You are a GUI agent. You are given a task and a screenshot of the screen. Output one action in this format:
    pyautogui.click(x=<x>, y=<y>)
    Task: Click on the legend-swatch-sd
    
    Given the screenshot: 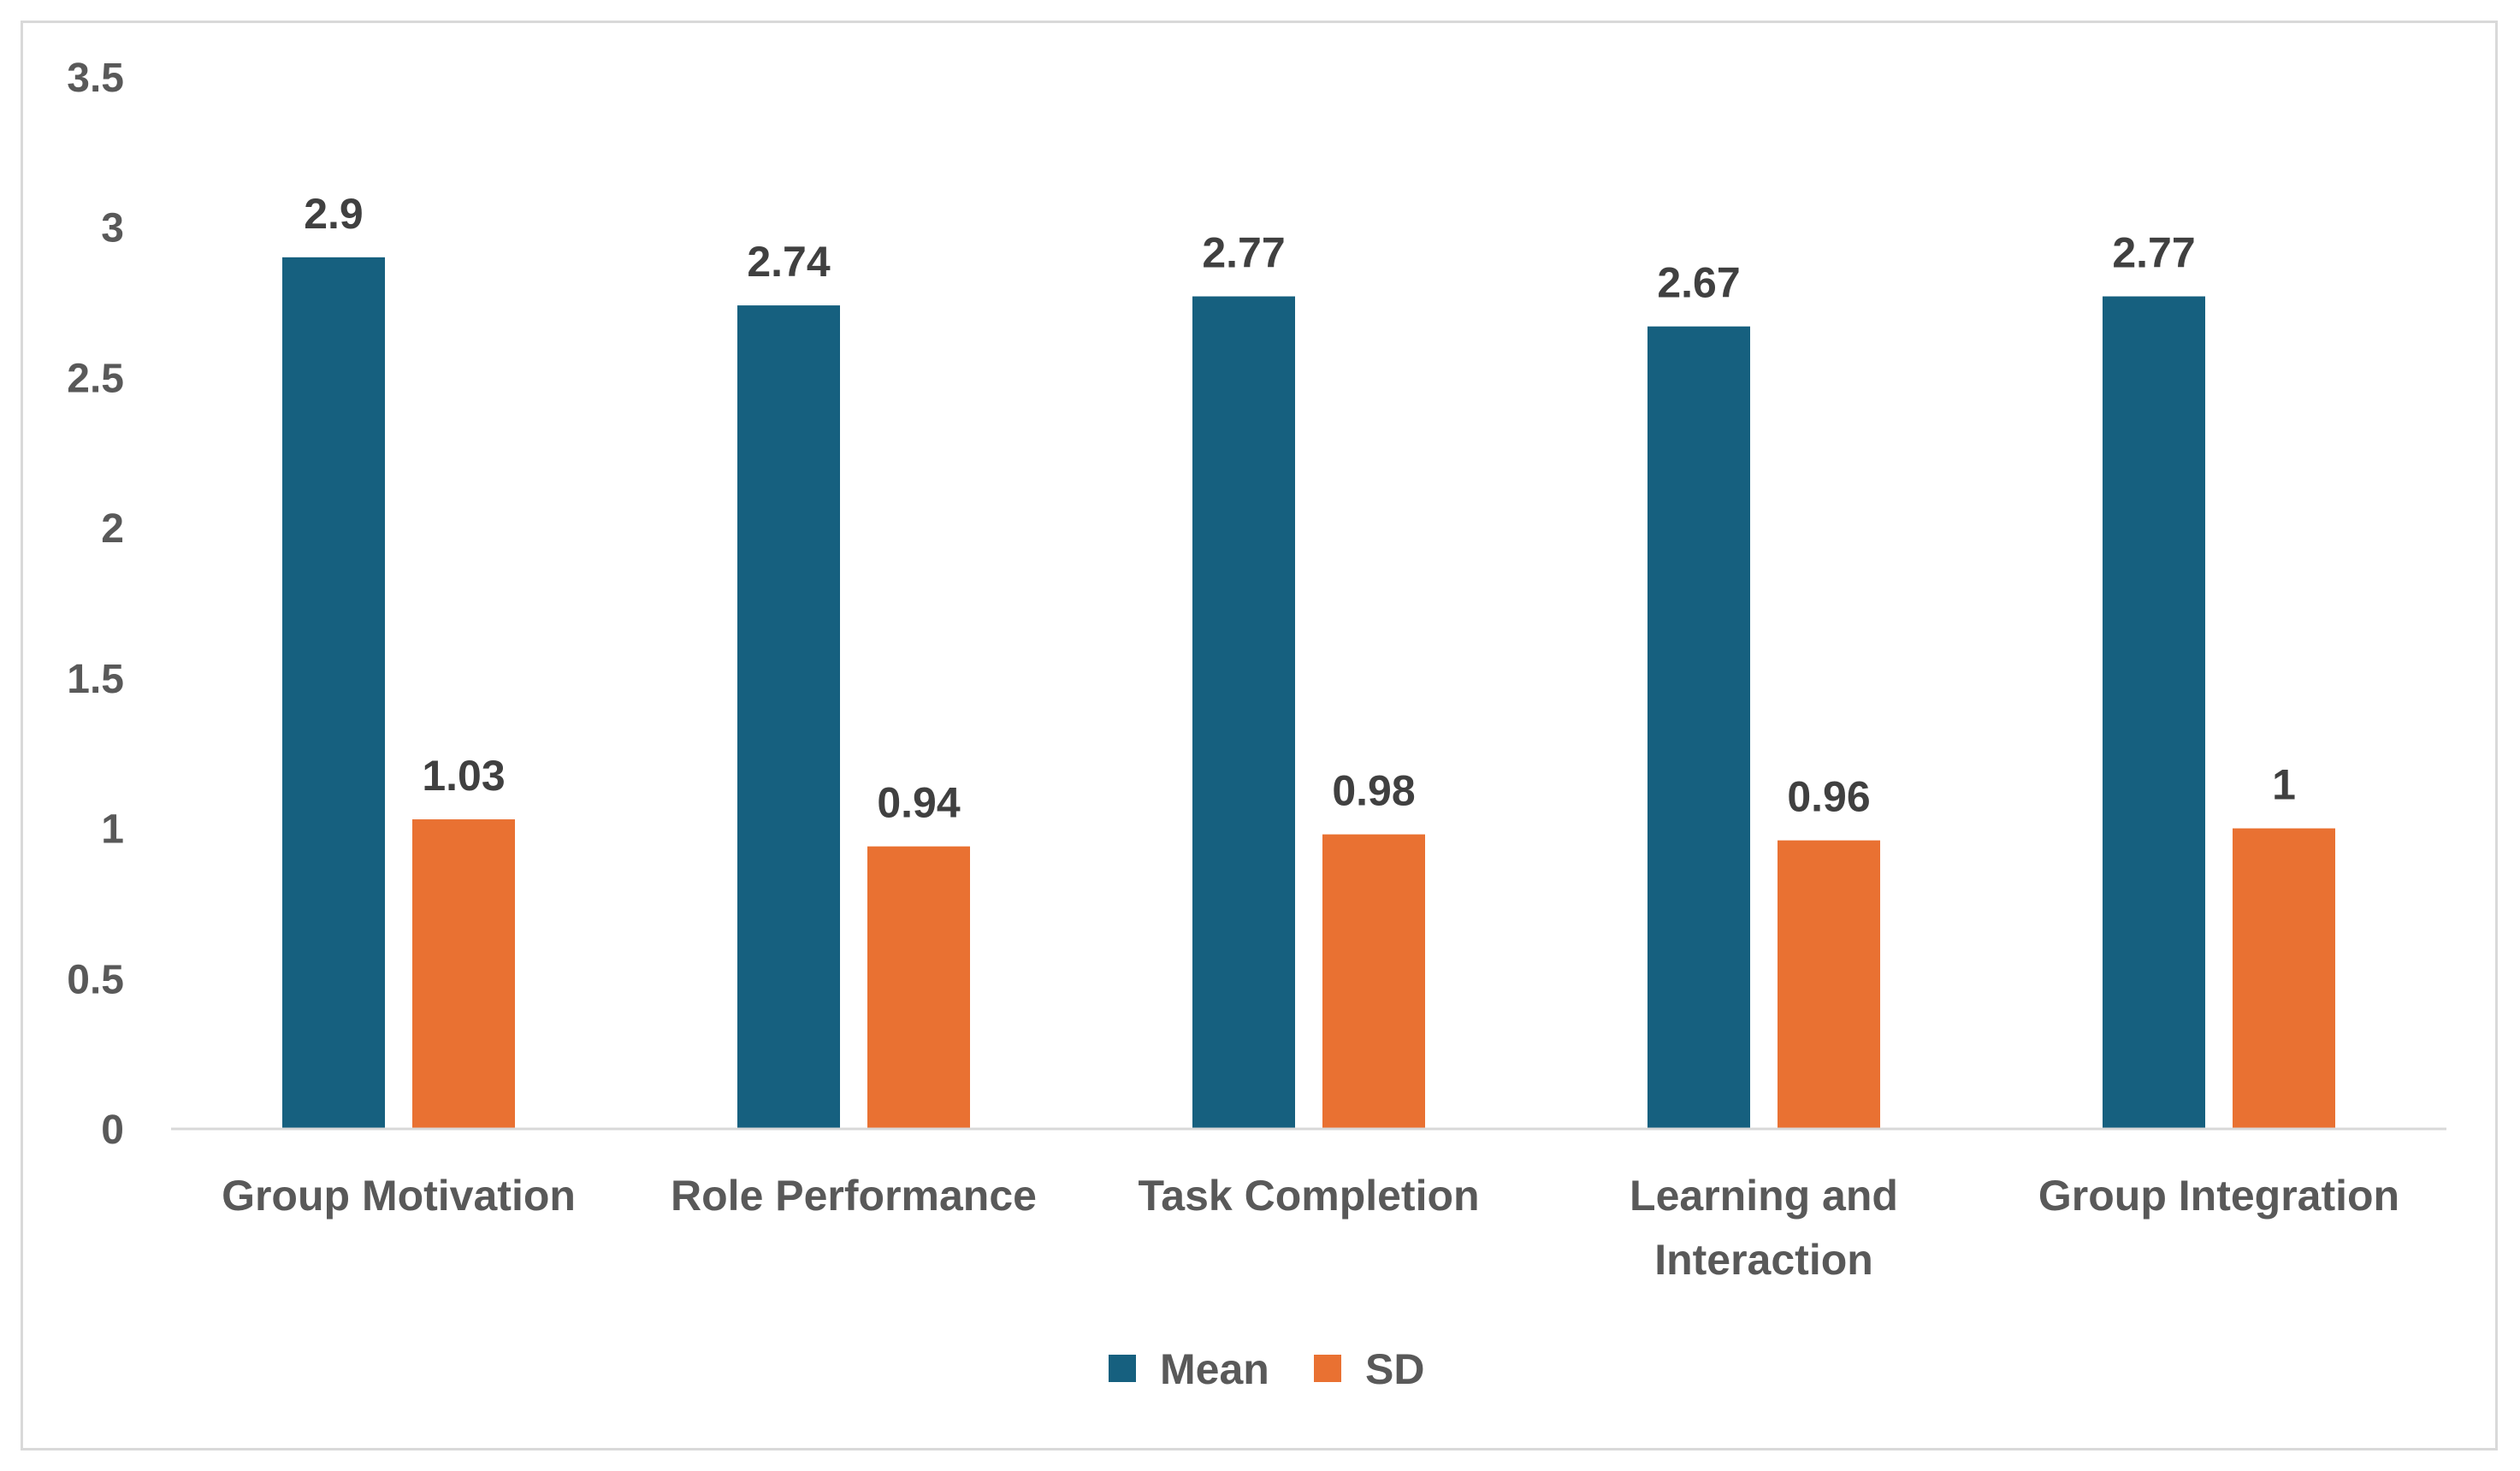 What is the action you would take?
    pyautogui.click(x=1328, y=1369)
    